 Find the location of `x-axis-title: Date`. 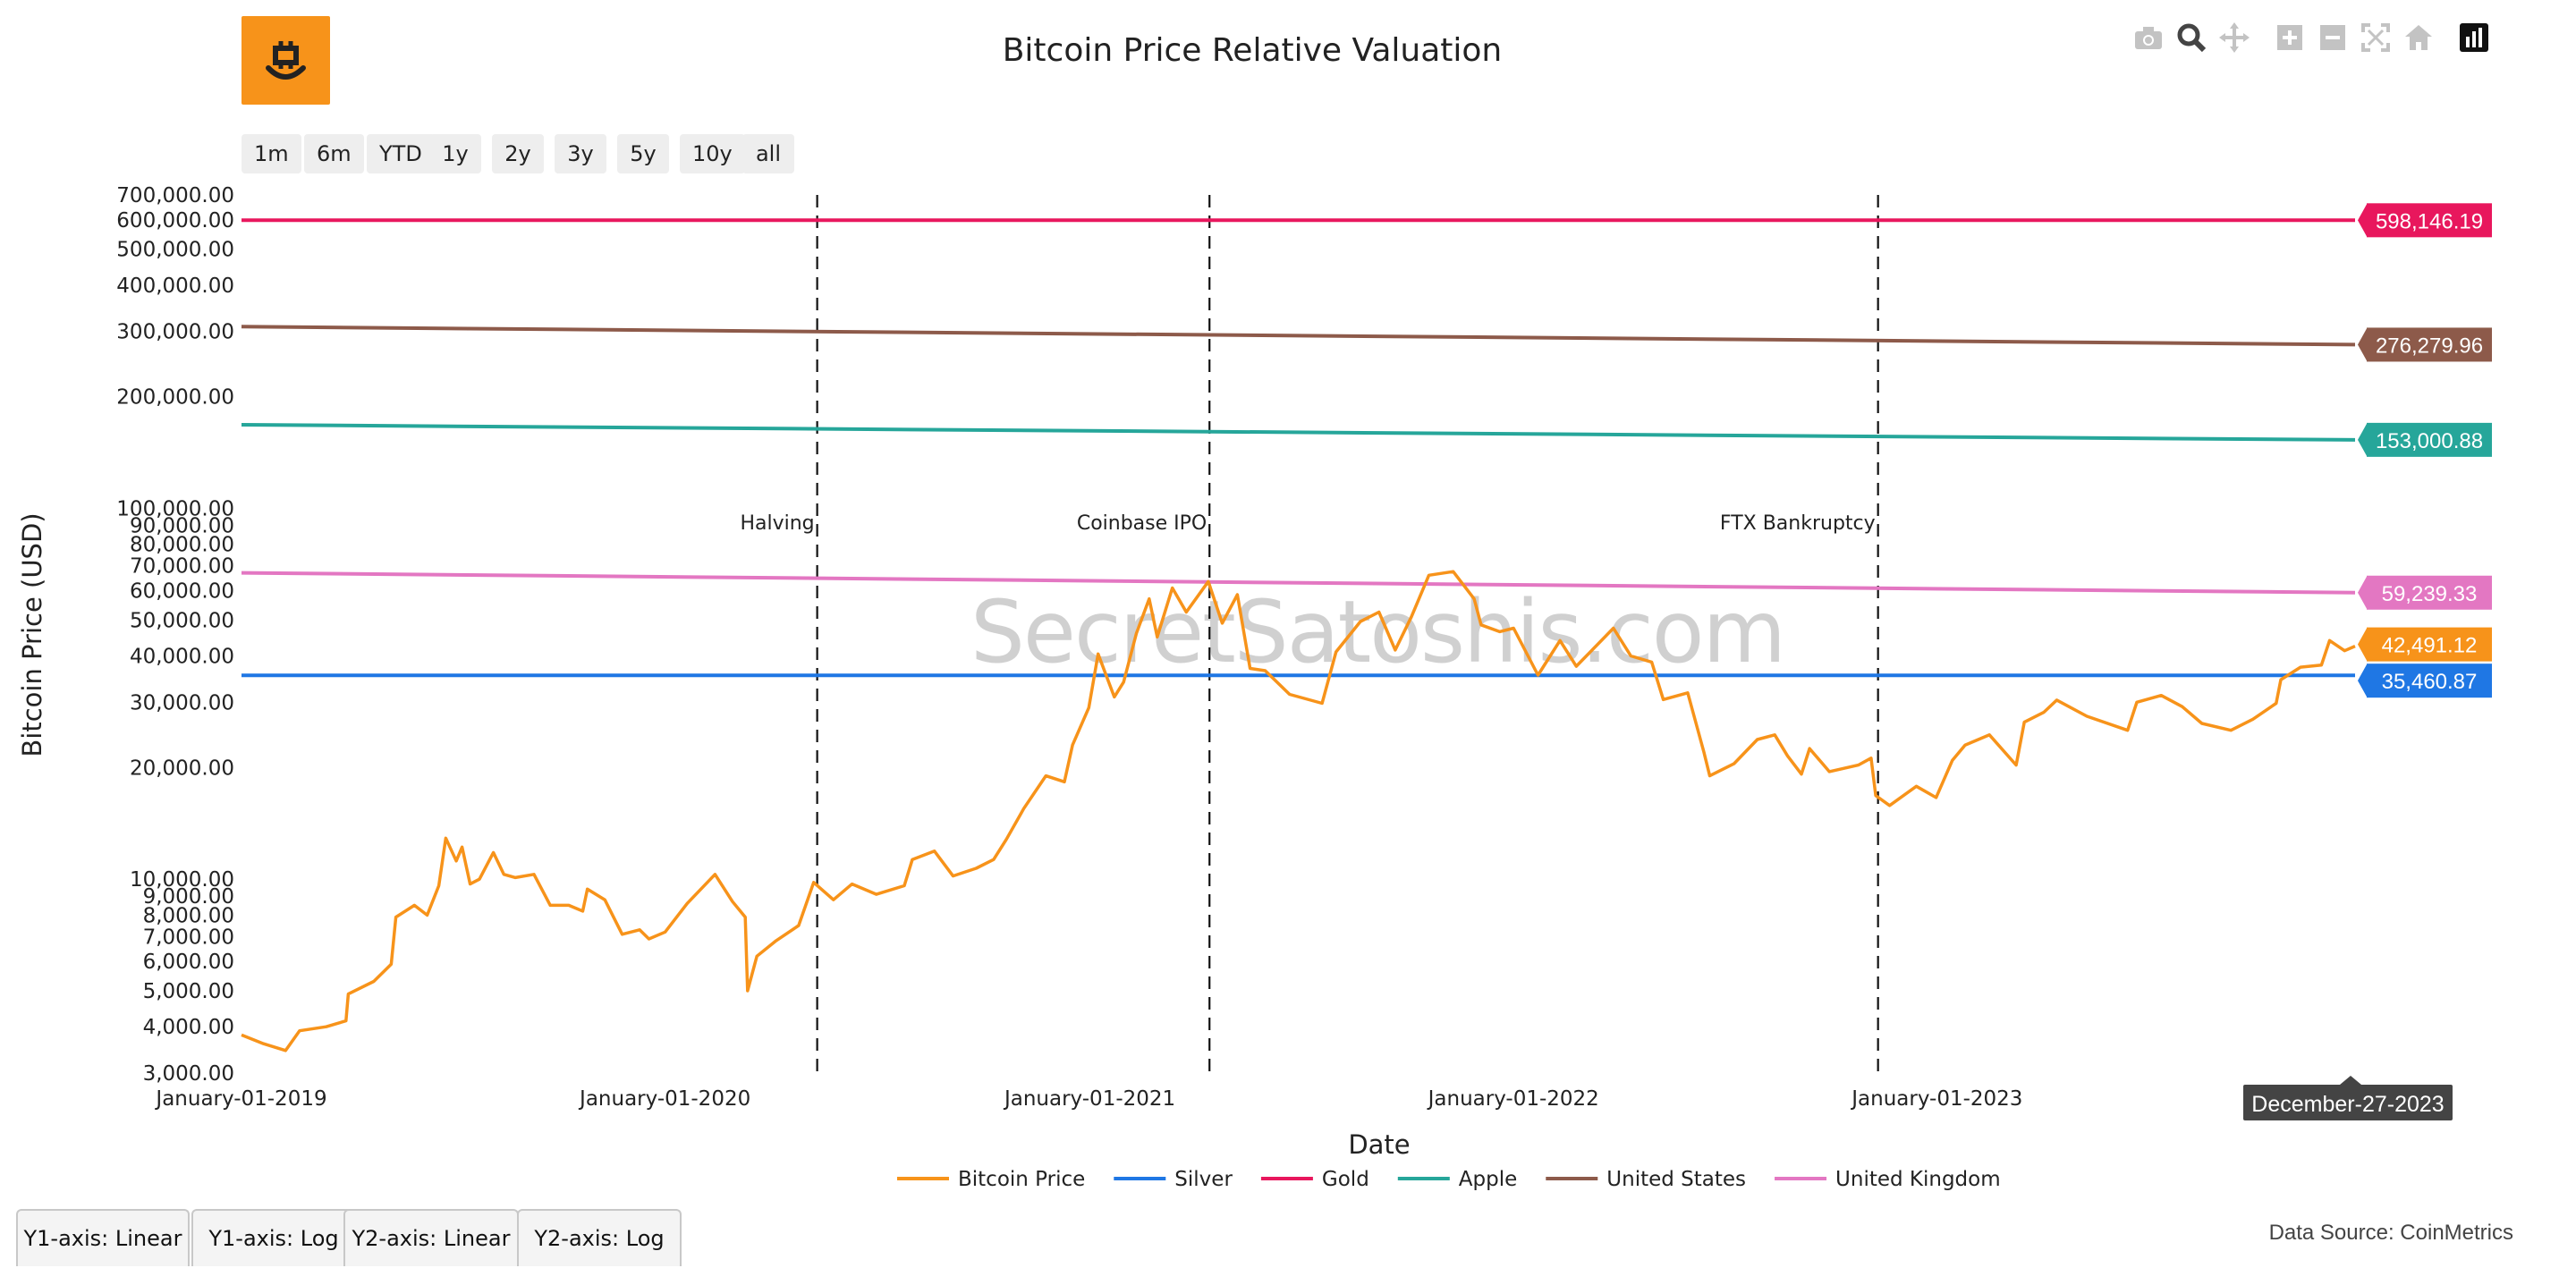

x-axis-title: Date is located at coordinates (1379, 1144).